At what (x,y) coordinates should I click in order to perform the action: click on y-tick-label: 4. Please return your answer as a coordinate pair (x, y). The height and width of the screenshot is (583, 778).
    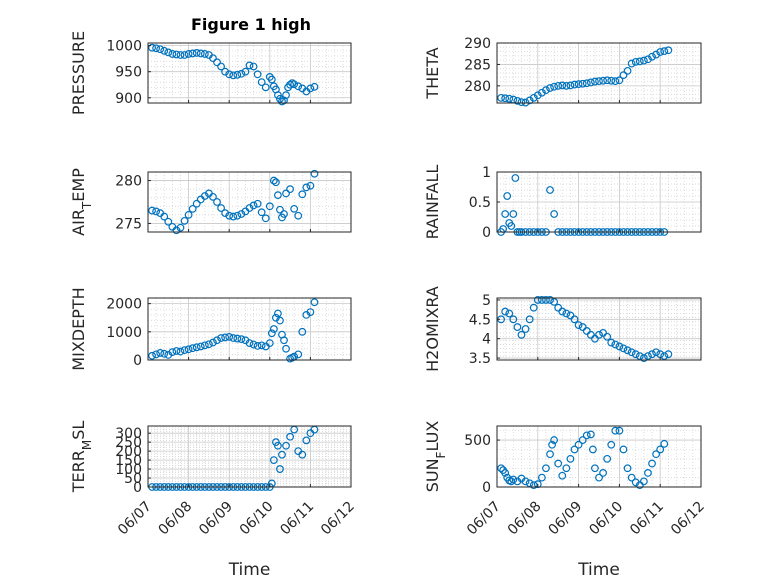
    Looking at the image, I should click on (486, 340).